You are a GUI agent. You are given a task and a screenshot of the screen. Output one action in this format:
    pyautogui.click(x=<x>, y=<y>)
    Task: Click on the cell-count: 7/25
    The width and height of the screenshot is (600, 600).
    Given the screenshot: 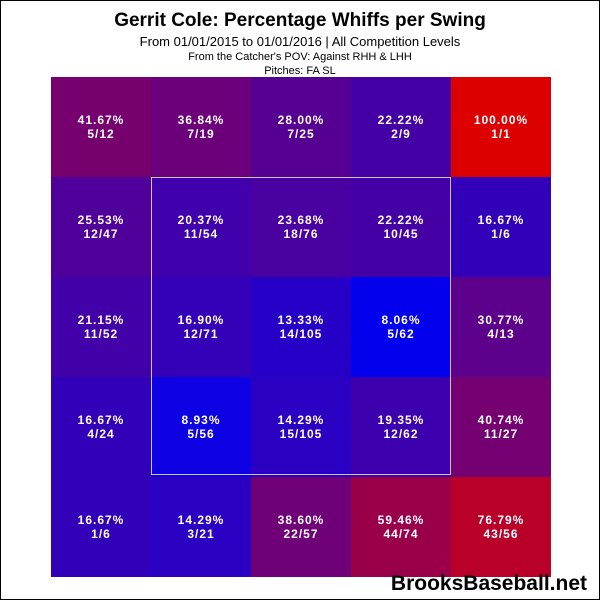 What is the action you would take?
    pyautogui.click(x=301, y=134)
    